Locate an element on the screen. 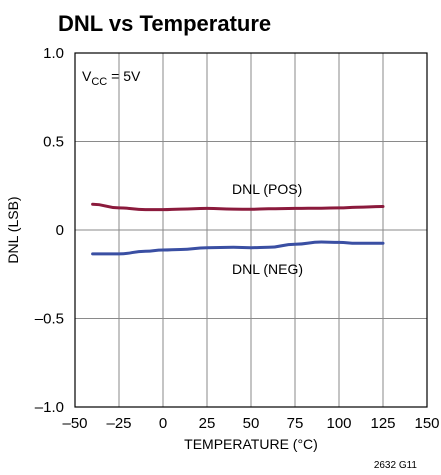  y-tick-label: 1.0 is located at coordinates (53, 53).